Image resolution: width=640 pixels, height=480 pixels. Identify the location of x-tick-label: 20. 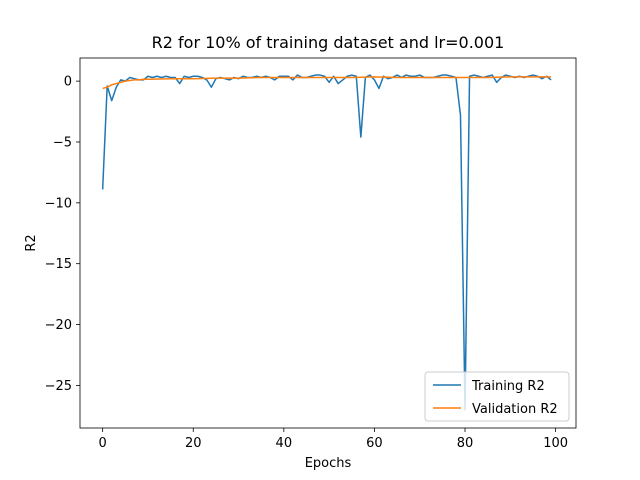
(193, 443).